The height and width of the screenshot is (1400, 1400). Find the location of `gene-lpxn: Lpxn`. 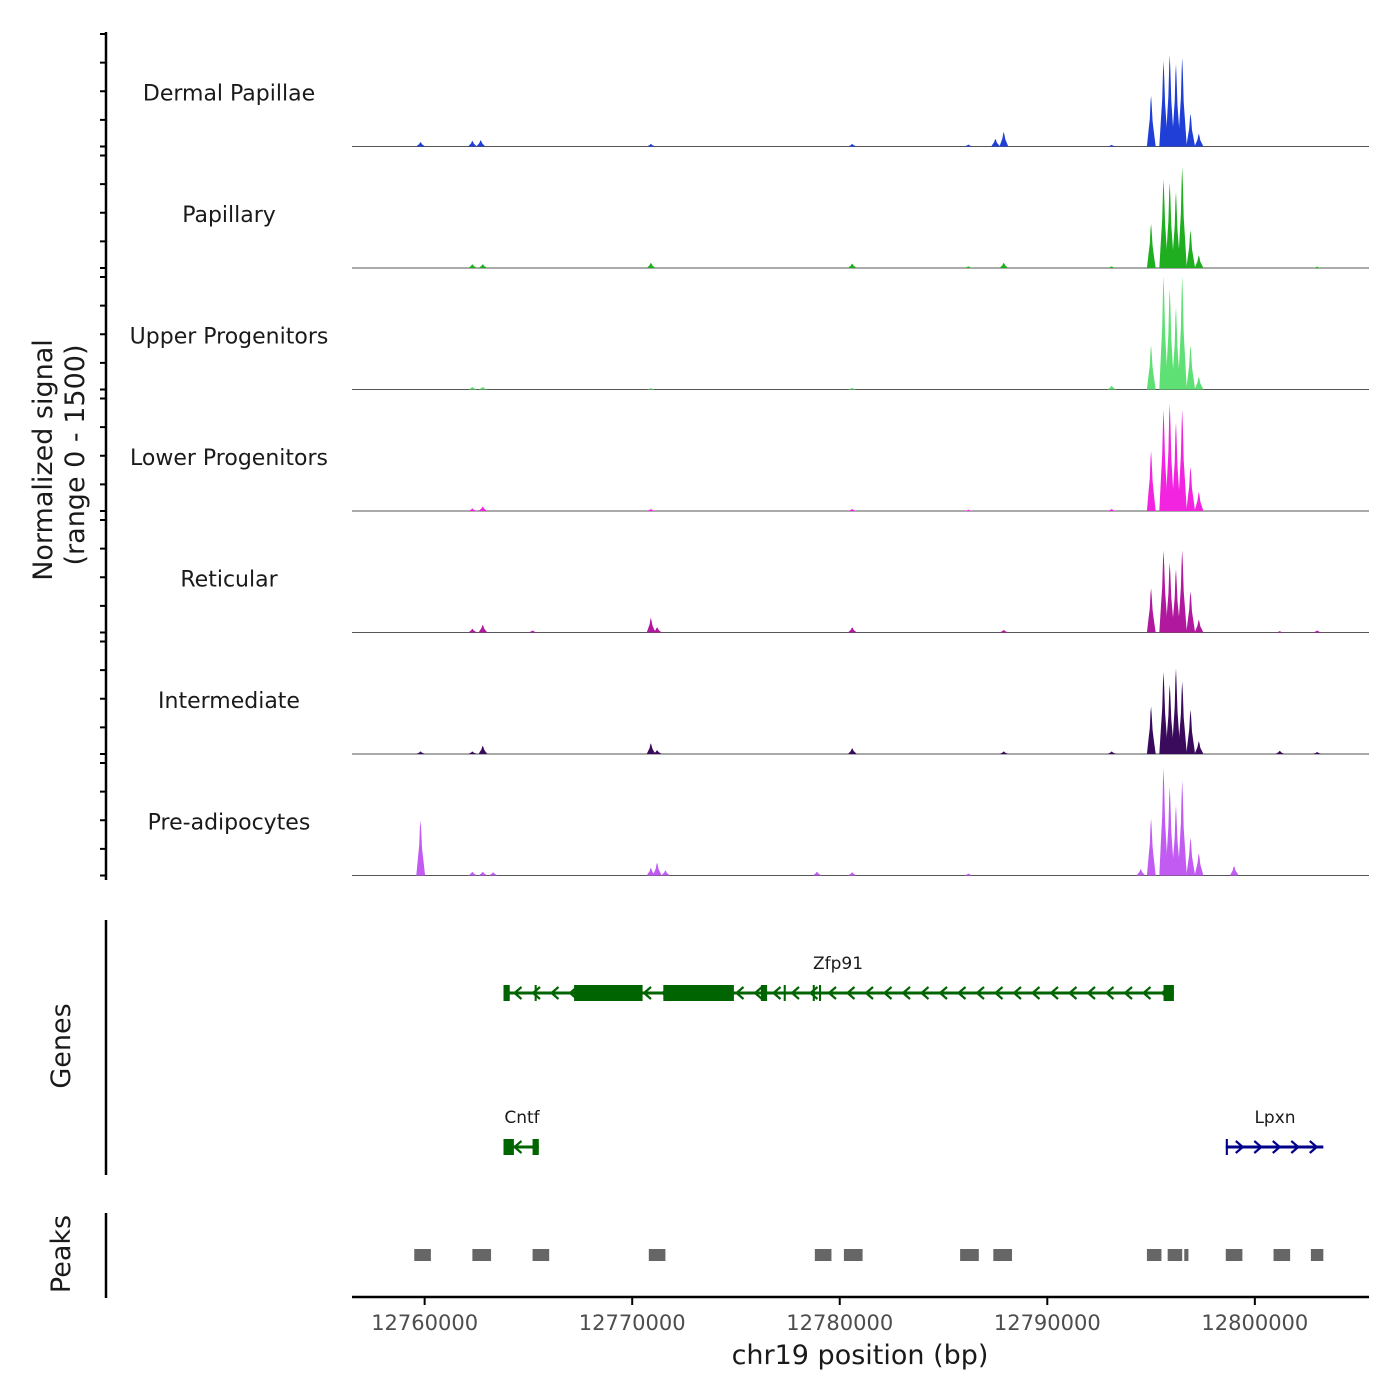

gene-lpxn: Lpxn is located at coordinates (1274, 1131).